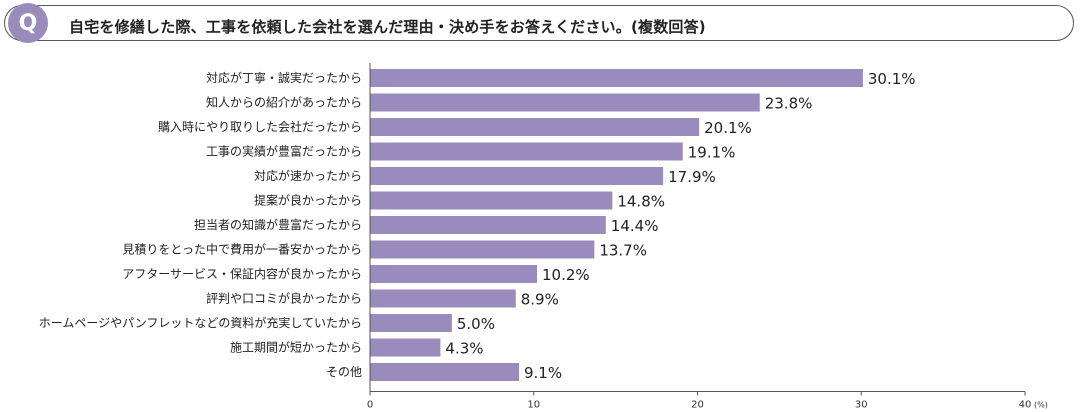 Image resolution: width=1080 pixels, height=412 pixels. Describe the element at coordinates (242, 249) in the screenshot. I see `category-label: 見積りをとった中で費用が一番安かったから` at that location.